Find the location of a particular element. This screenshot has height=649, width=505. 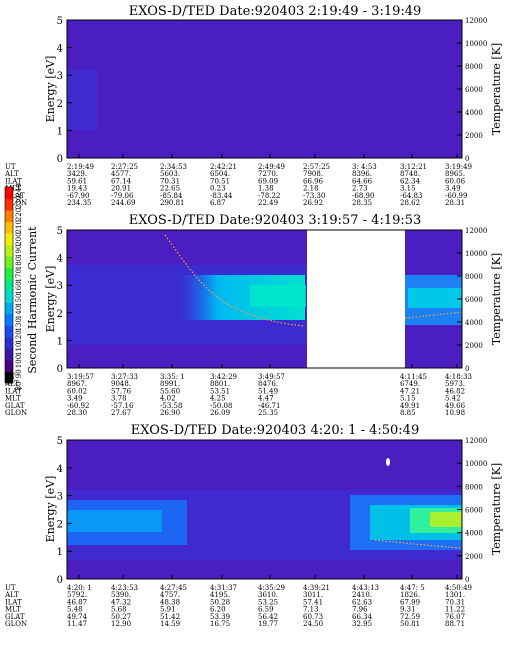

colorbar-frame is located at coordinates (9, 285).